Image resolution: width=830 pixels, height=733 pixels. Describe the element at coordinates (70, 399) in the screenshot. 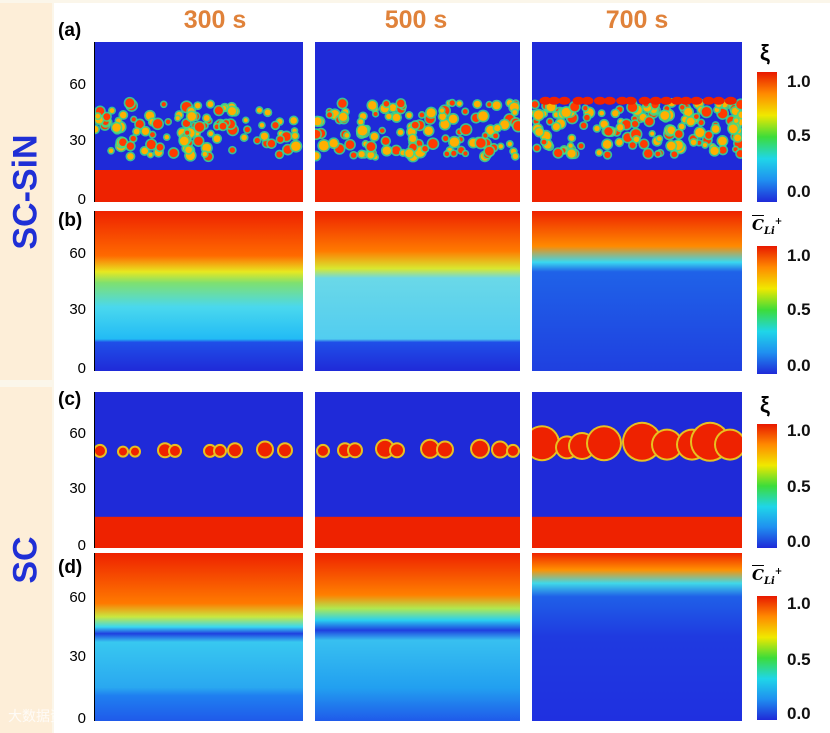

I see `panel-label-c: (c)` at that location.